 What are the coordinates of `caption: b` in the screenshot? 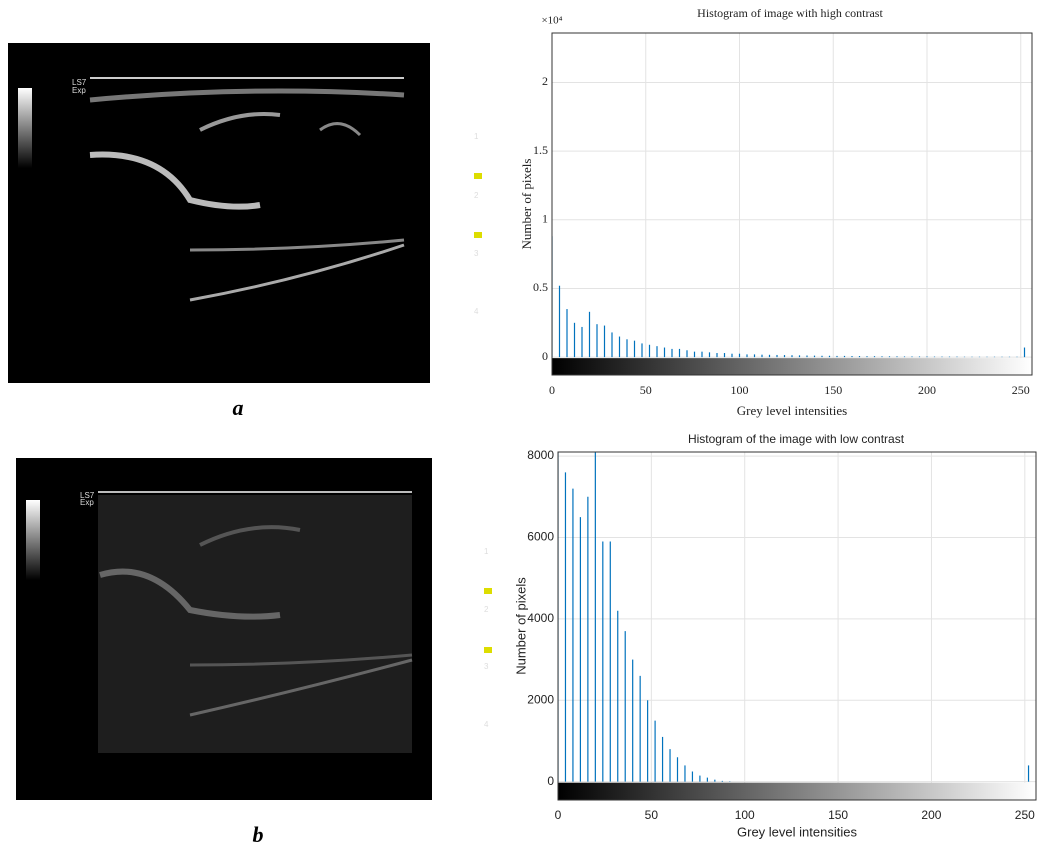 It's located at (258, 834).